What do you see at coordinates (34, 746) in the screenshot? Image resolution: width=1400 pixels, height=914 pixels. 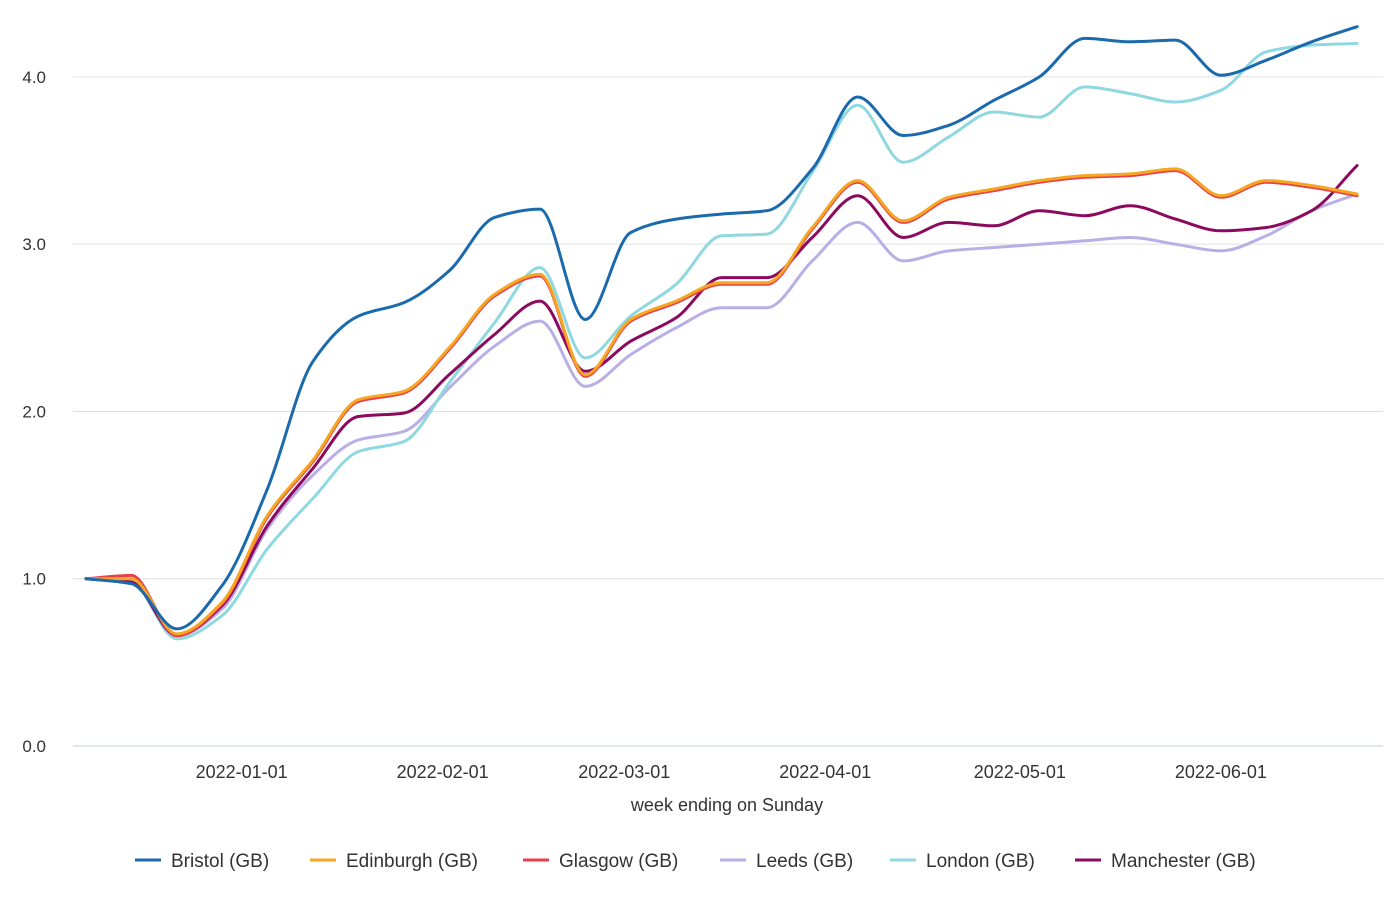 I see `y-tick-label: 0.0` at bounding box center [34, 746].